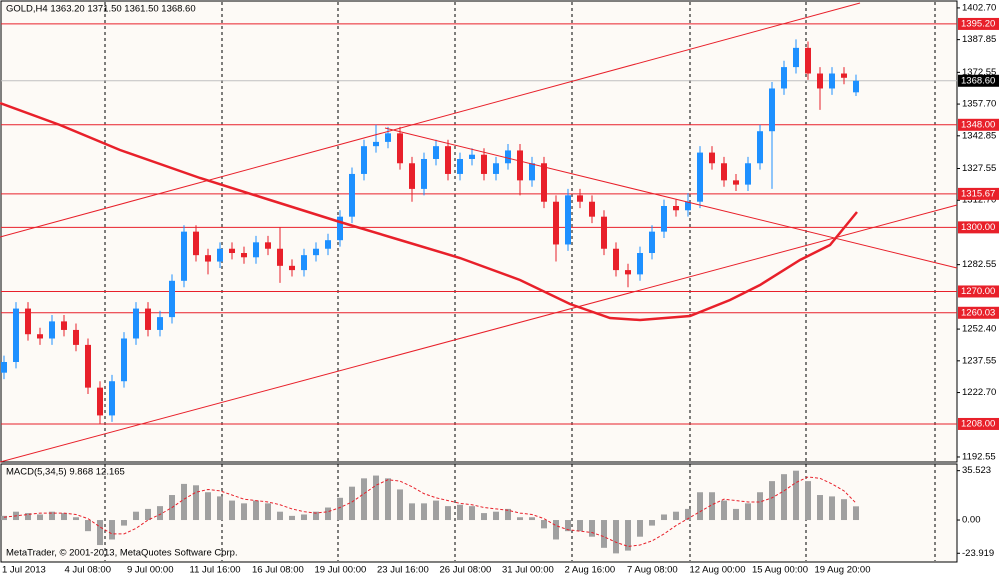  Describe the element at coordinates (978, 80) in the screenshot. I see `current-price-label: 1368.60` at that location.